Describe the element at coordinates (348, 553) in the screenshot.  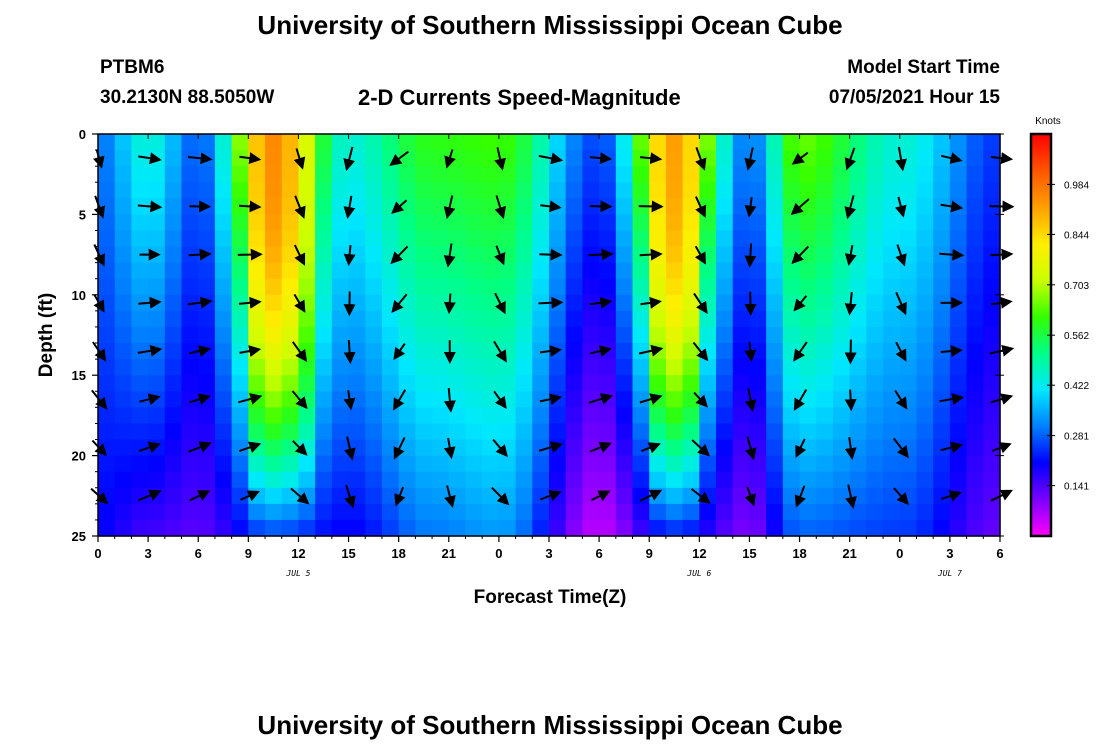
I see `x-tick-label: 15` at that location.